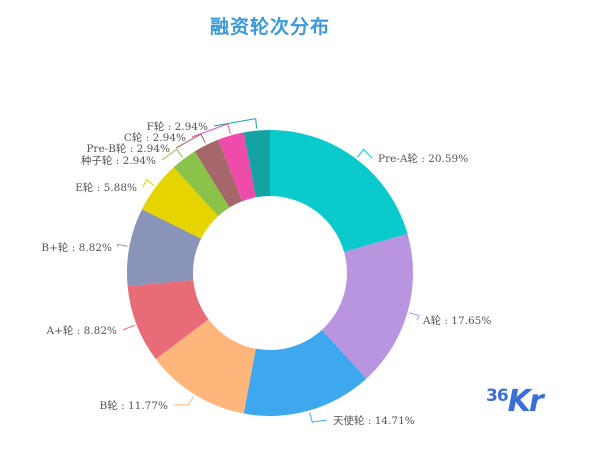  Describe the element at coordinates (525, 401) in the screenshot. I see `logo-text: Kr` at that location.